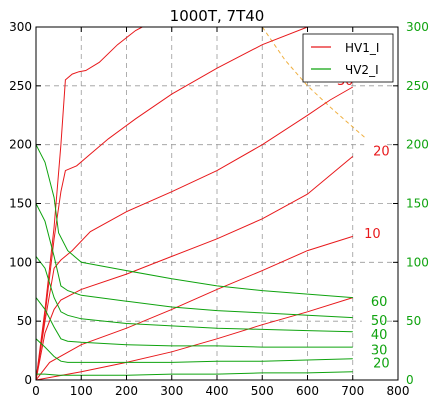 This screenshot has height=406, width=436. I want to click on curve-label: 50, so click(379, 321).